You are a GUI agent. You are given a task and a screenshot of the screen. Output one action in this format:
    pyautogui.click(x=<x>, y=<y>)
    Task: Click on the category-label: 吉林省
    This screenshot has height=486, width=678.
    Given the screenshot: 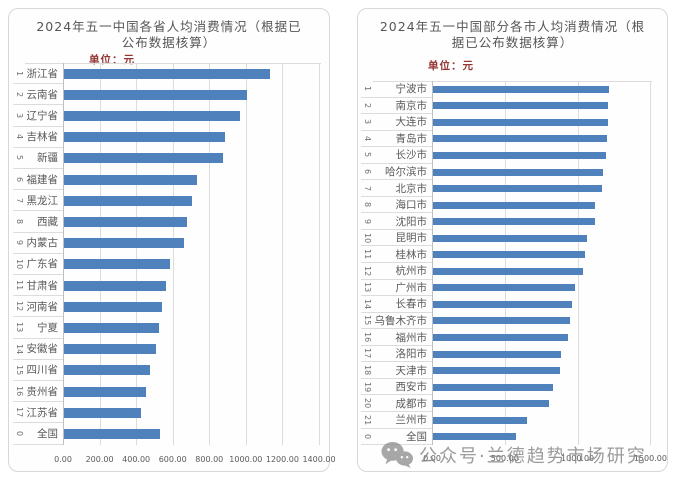 What is the action you would take?
    pyautogui.click(x=42, y=137)
    